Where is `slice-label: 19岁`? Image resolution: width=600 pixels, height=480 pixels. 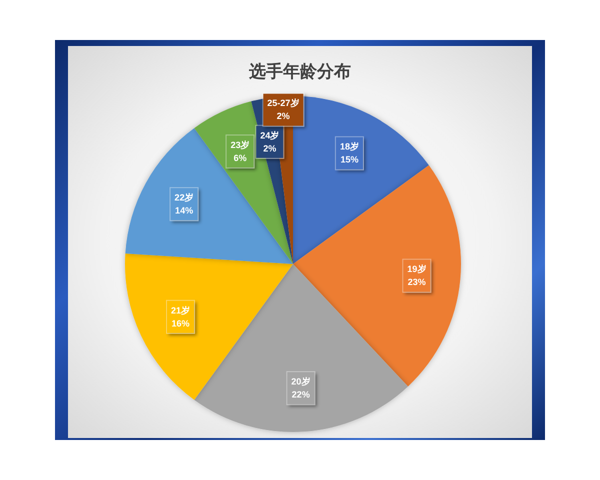 slice-label: 19岁 is located at coordinates (416, 269).